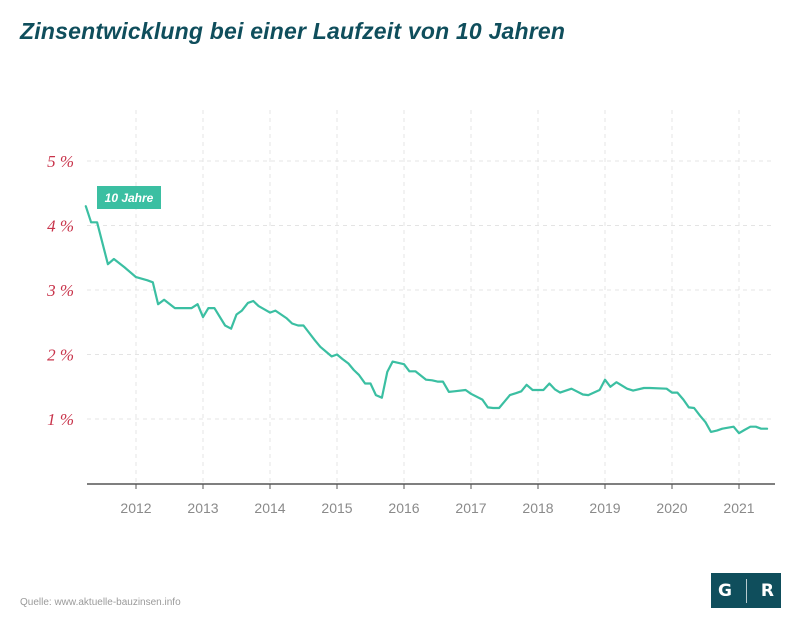  I want to click on x-tick-label: 2013, so click(202, 508).